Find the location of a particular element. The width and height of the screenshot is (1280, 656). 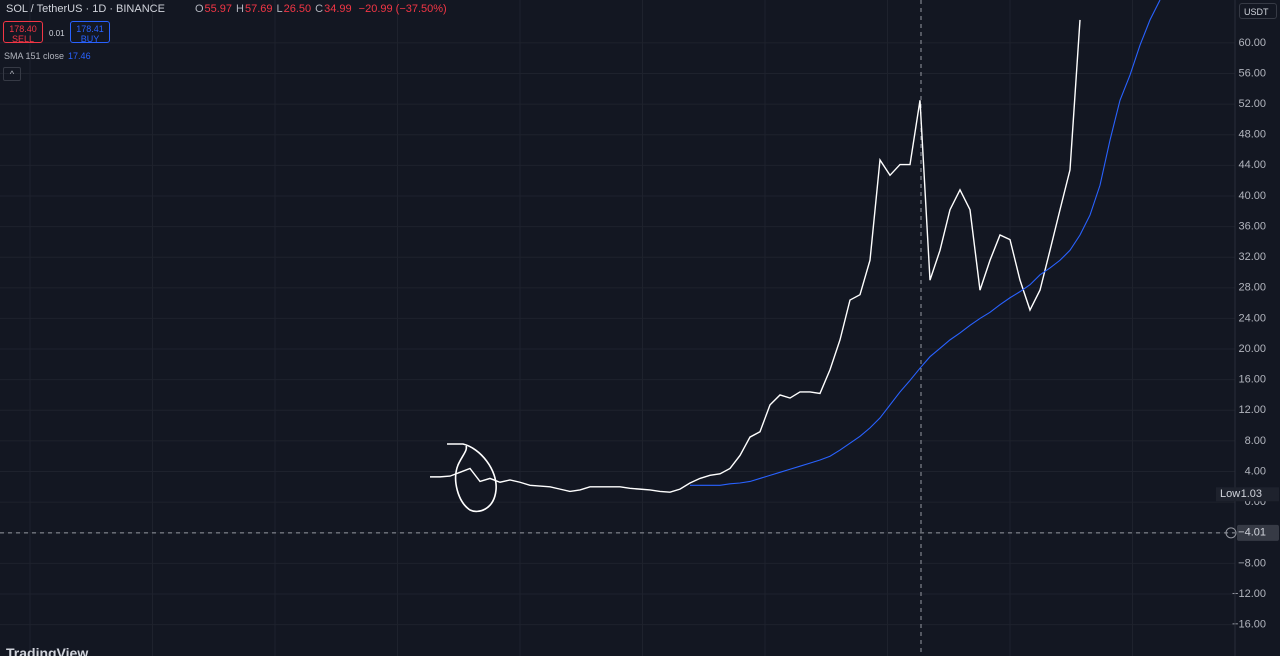

ohlc-key: C is located at coordinates (319, 9).